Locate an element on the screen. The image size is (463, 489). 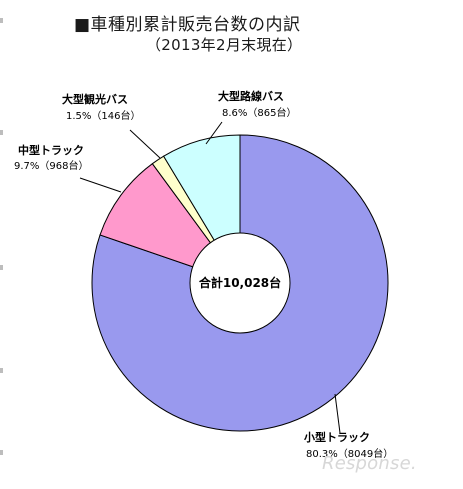
label-route-bus-value: 8.6%（865台） is located at coordinates (259, 112).